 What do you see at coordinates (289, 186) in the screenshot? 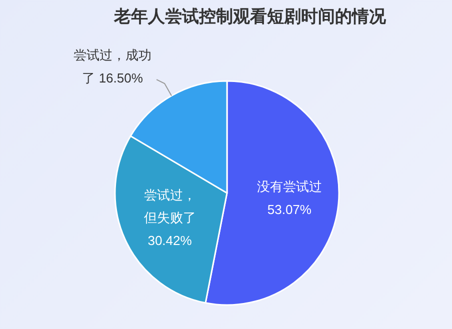
I see `slice-label: 没有尝试过` at bounding box center [289, 186].